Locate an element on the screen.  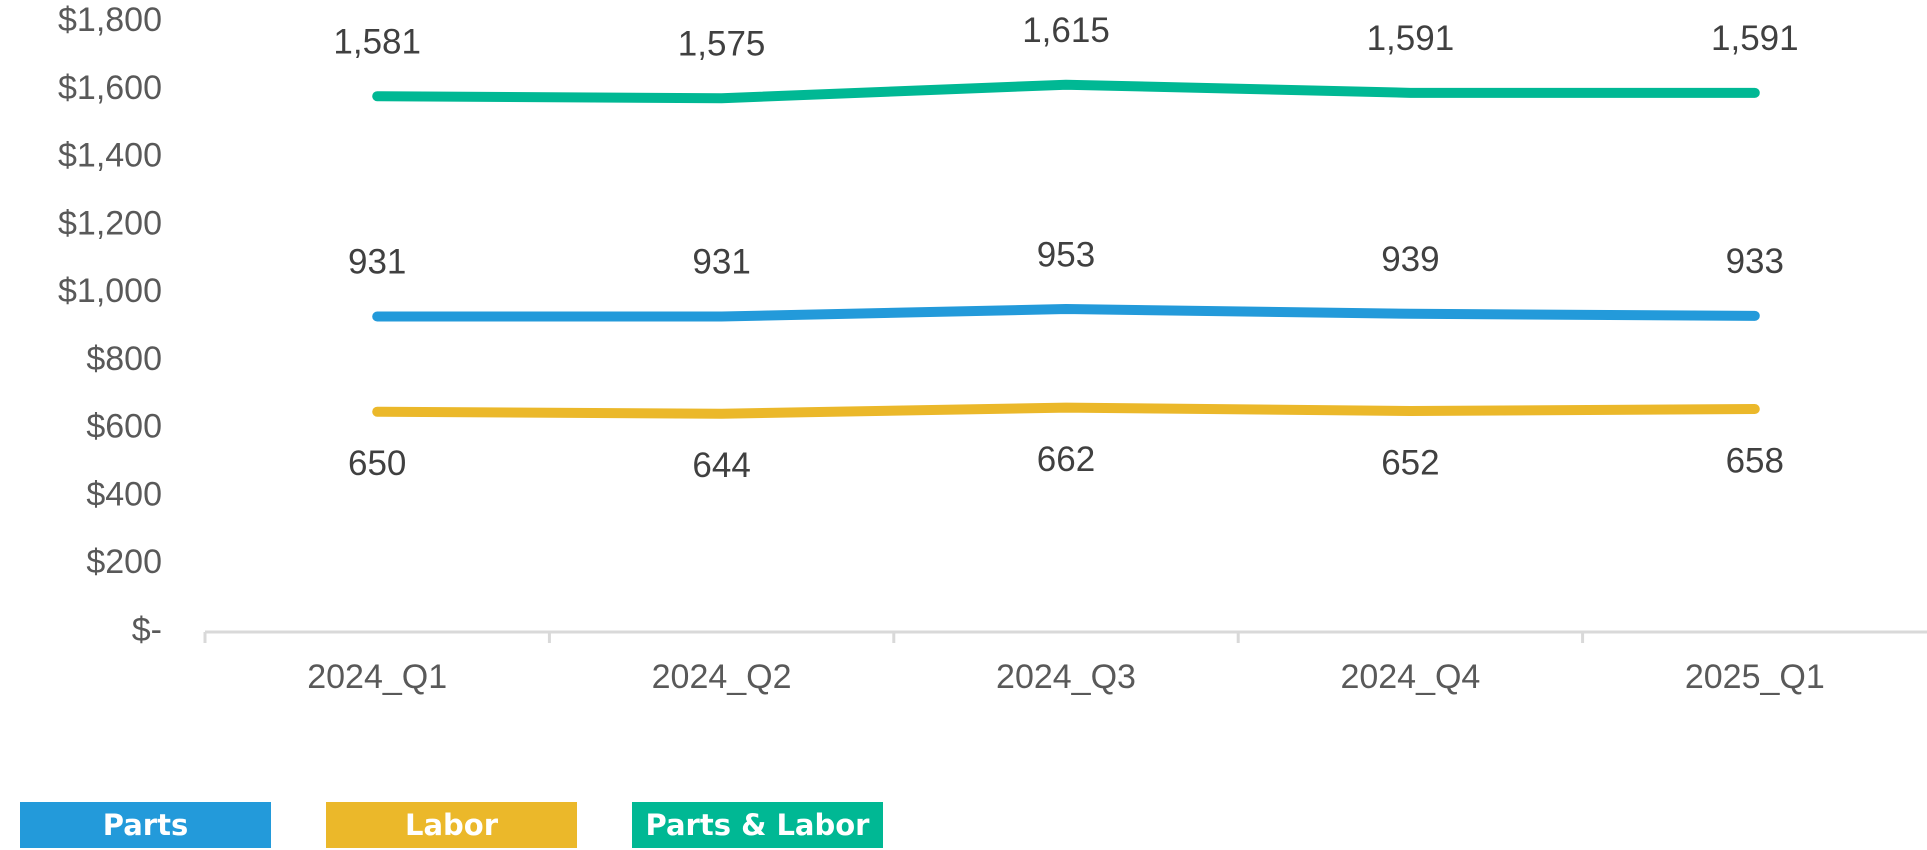
y-tick-label: $1,600 is located at coordinates (110, 88).